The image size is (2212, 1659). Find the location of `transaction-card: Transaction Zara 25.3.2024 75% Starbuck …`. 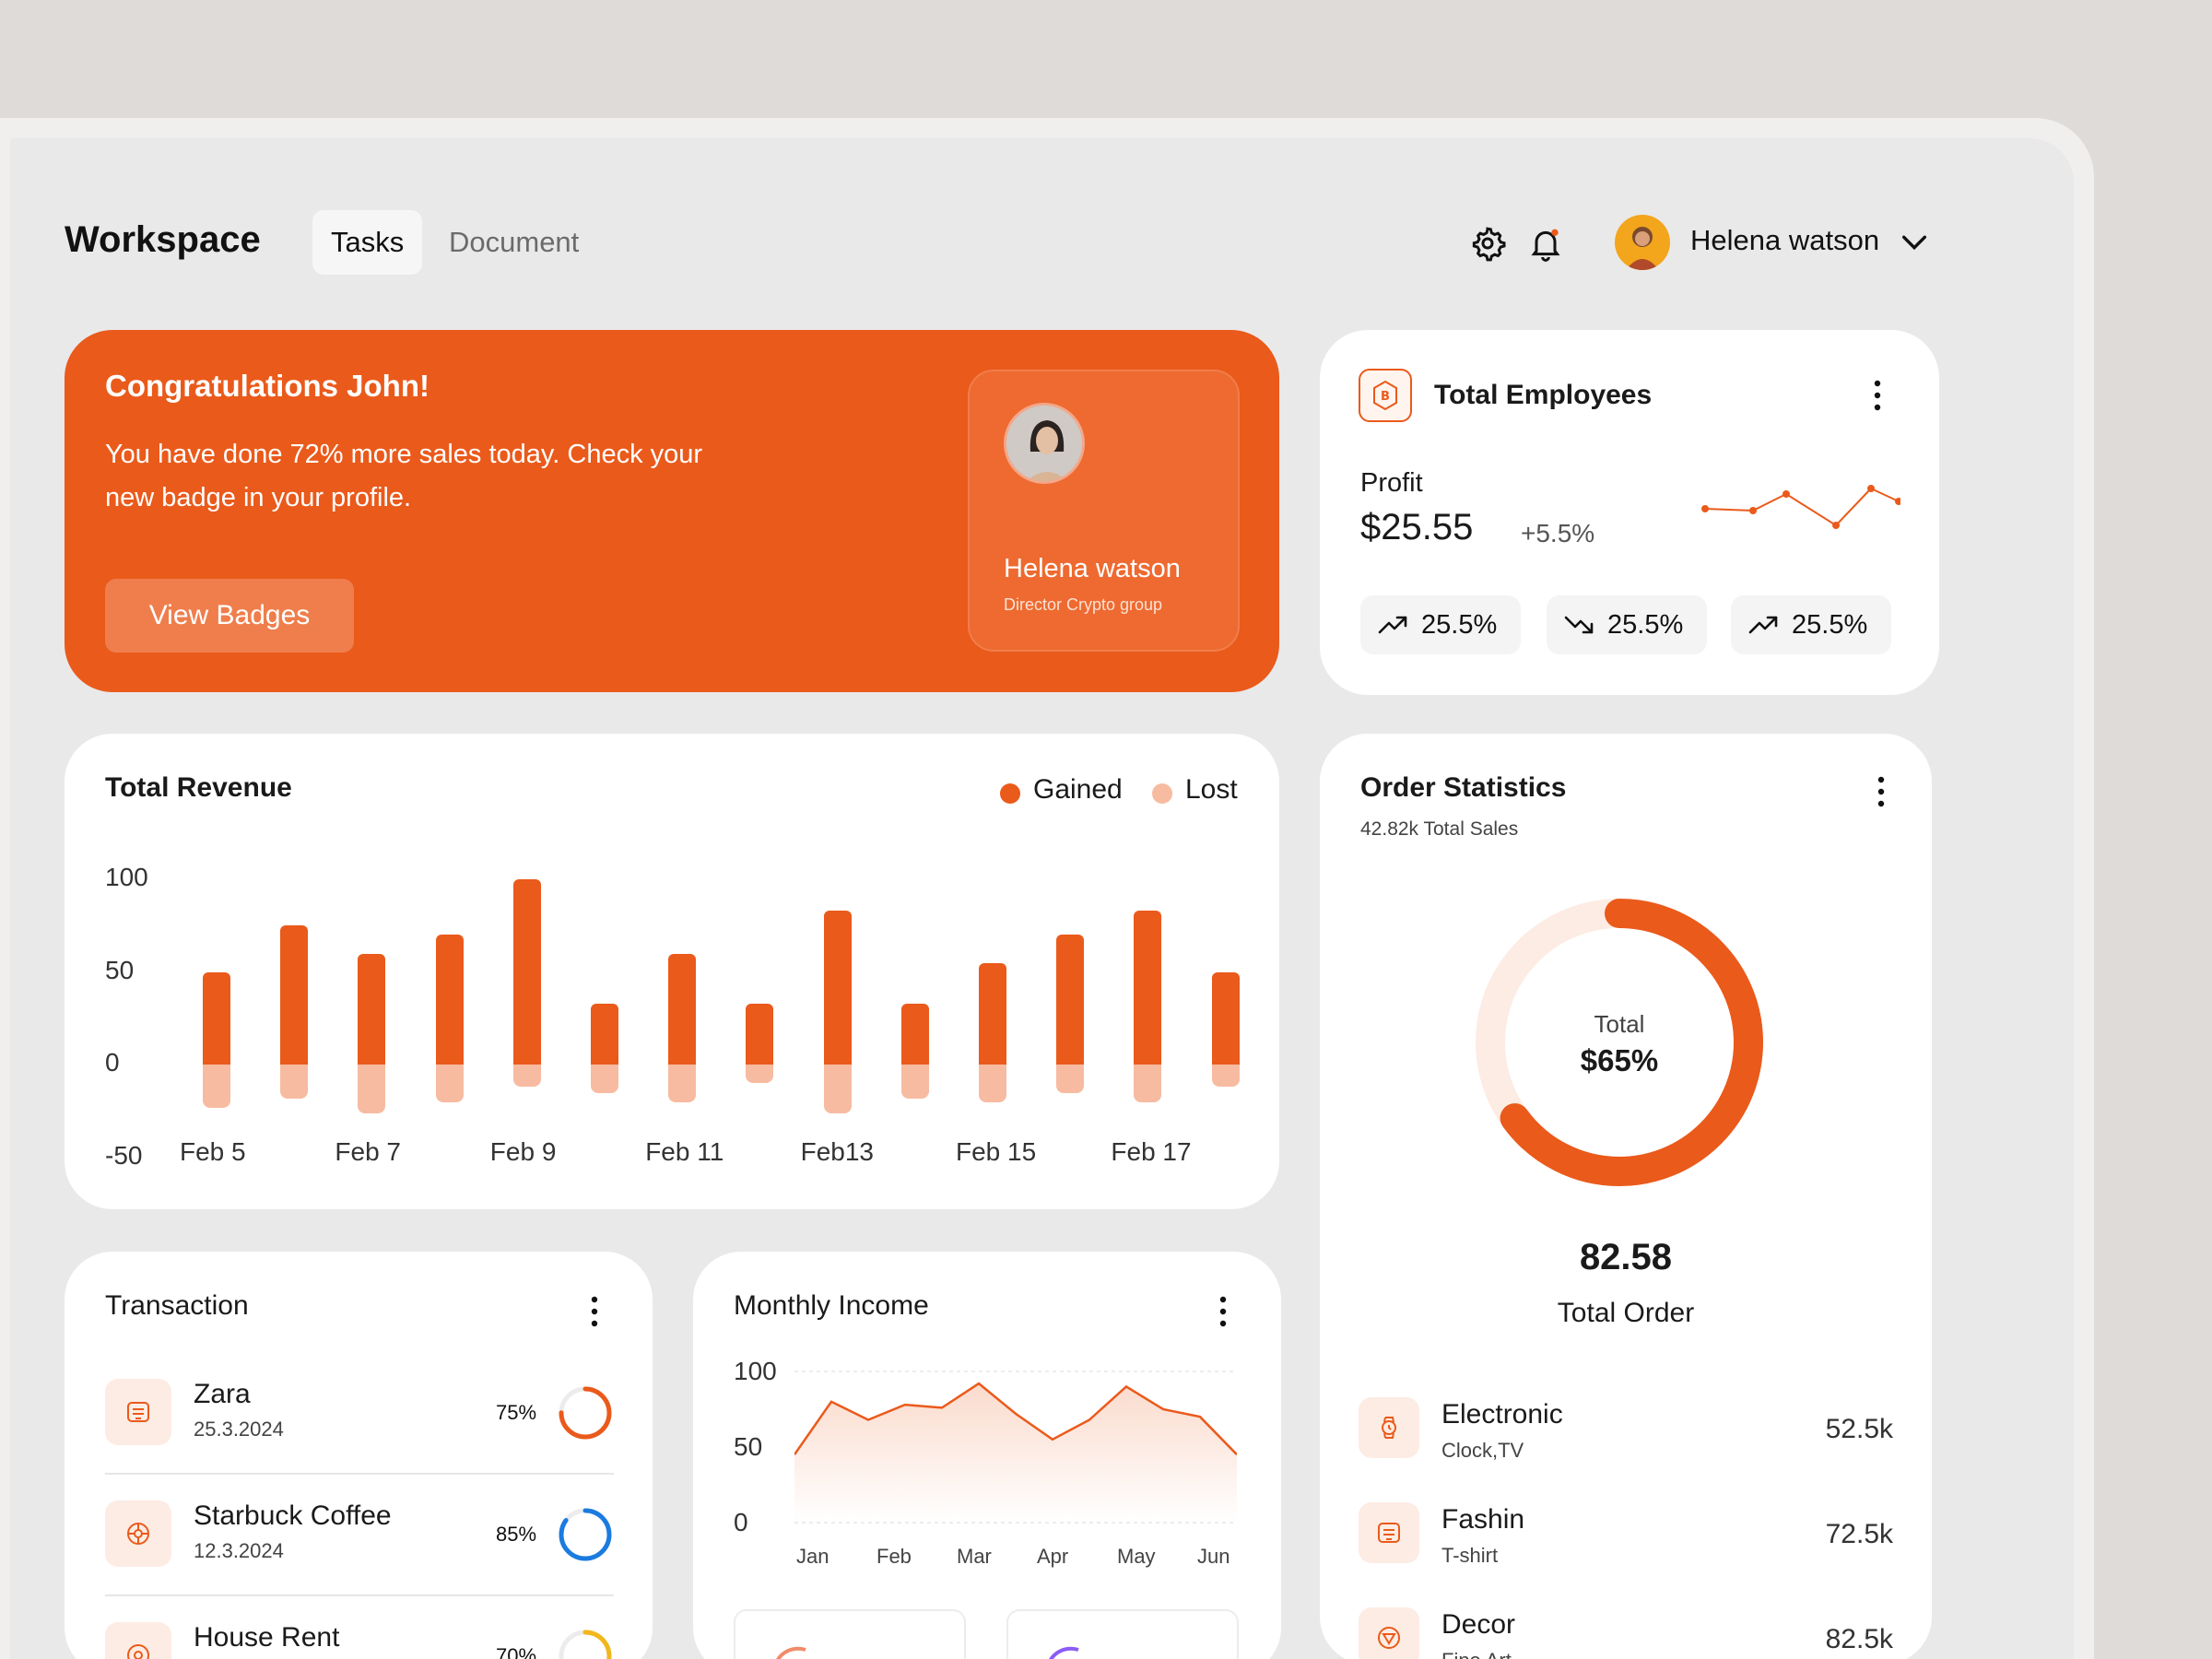

transaction-card: Transaction Zara 25.3.2024 75% Starbuck … is located at coordinates (359, 1455).